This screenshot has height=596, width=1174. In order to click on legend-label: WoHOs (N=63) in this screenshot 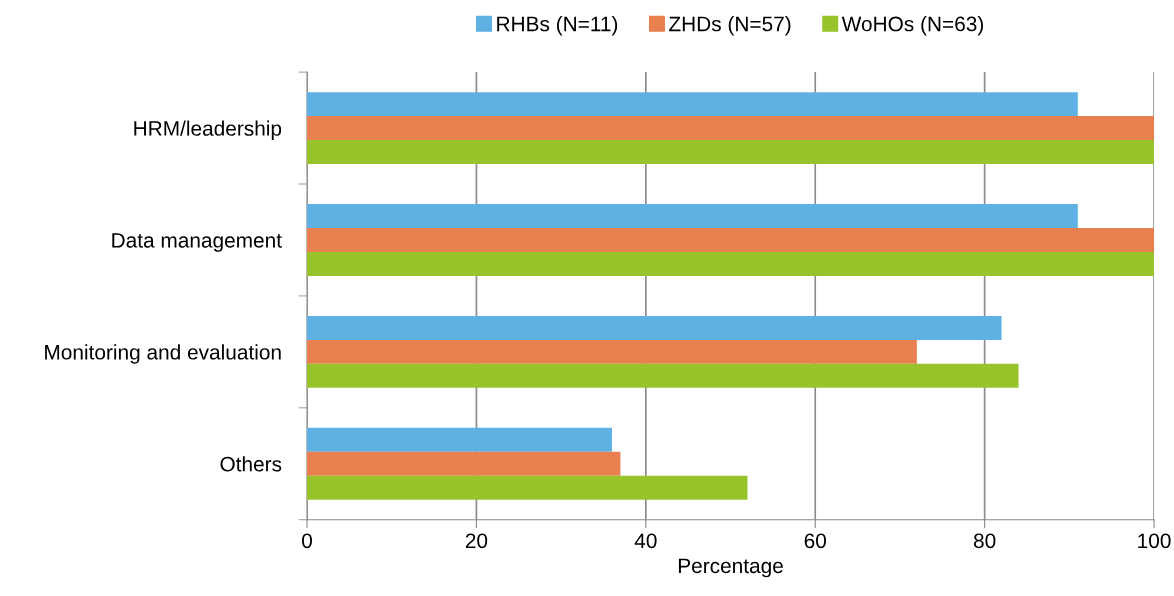, I will do `click(912, 26)`.